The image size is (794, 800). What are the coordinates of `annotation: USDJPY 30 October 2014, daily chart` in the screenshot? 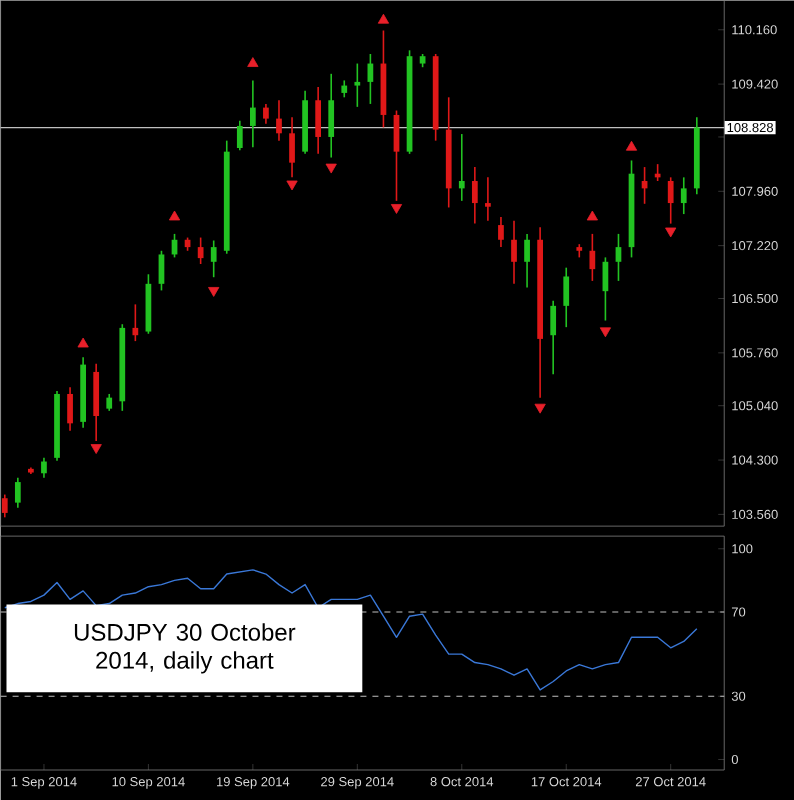 It's located at (185, 648).